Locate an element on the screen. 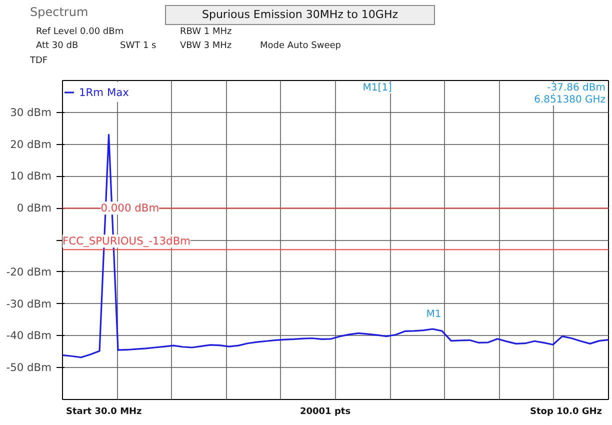  text: Mode Auto Sweep is located at coordinates (300, 46).